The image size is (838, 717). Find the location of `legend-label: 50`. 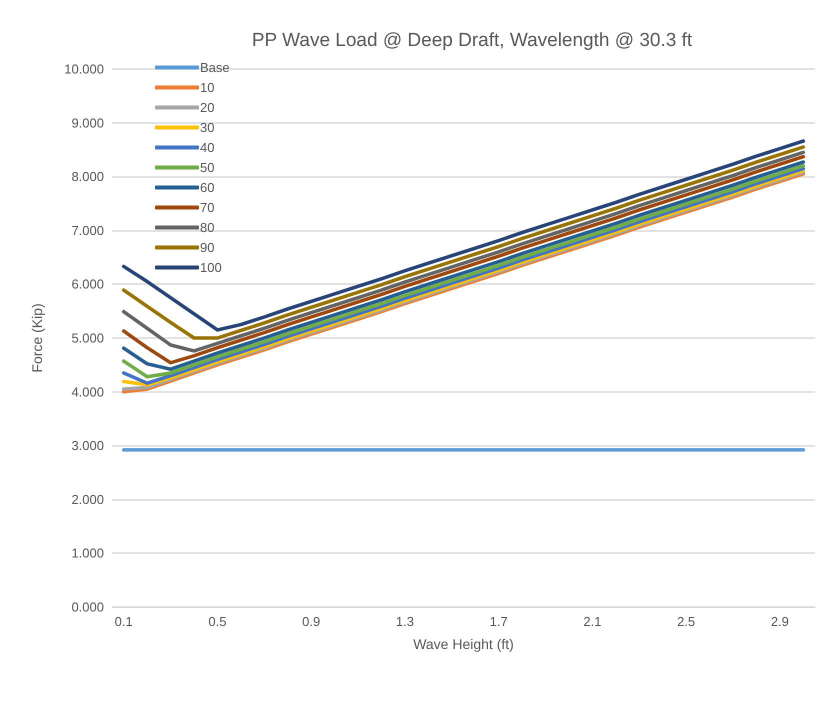

legend-label: 50 is located at coordinates (207, 167).